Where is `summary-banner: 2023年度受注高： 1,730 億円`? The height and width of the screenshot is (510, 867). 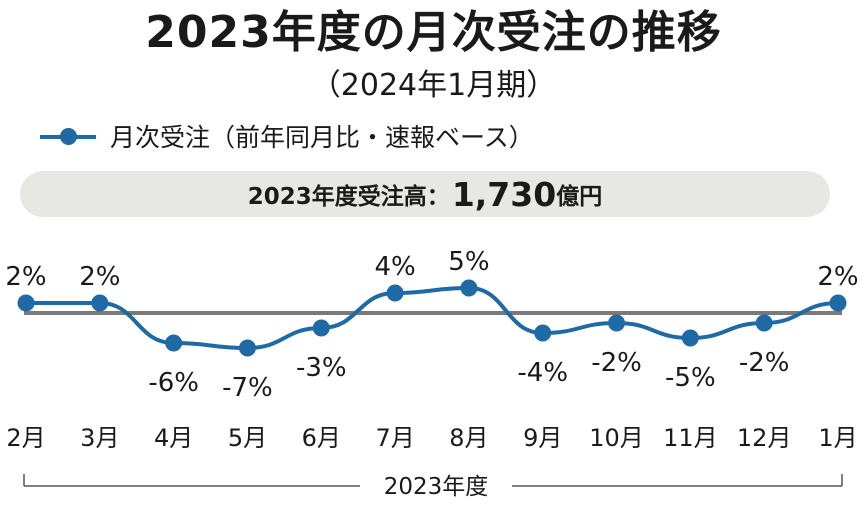 summary-banner: 2023年度受注高： 1,730 億円 is located at coordinates (425, 194).